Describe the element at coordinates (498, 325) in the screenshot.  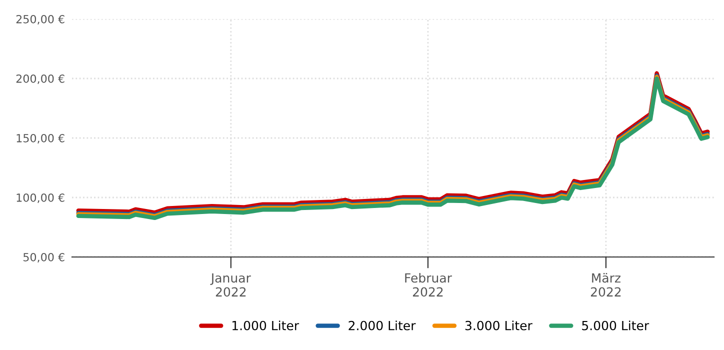
I see `legend-label: 3.000 Liter` at that location.